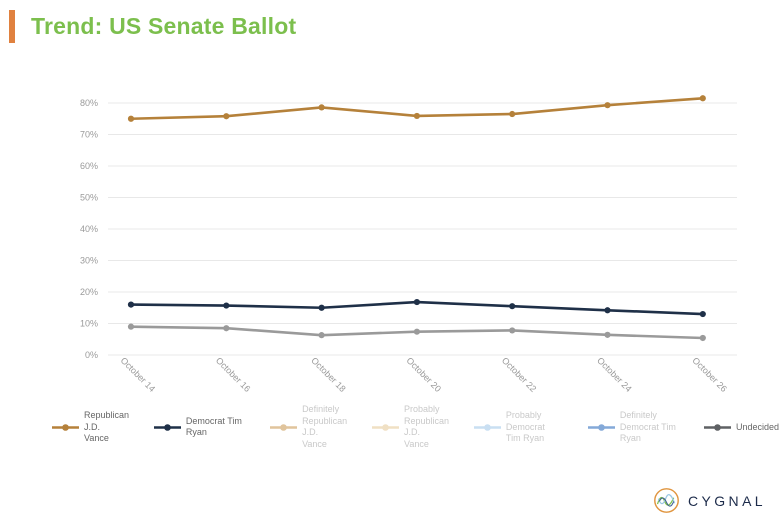 The width and height of the screenshot is (779, 521). What do you see at coordinates (423, 374) in the screenshot?
I see `x-axis-label: October 20` at bounding box center [423, 374].